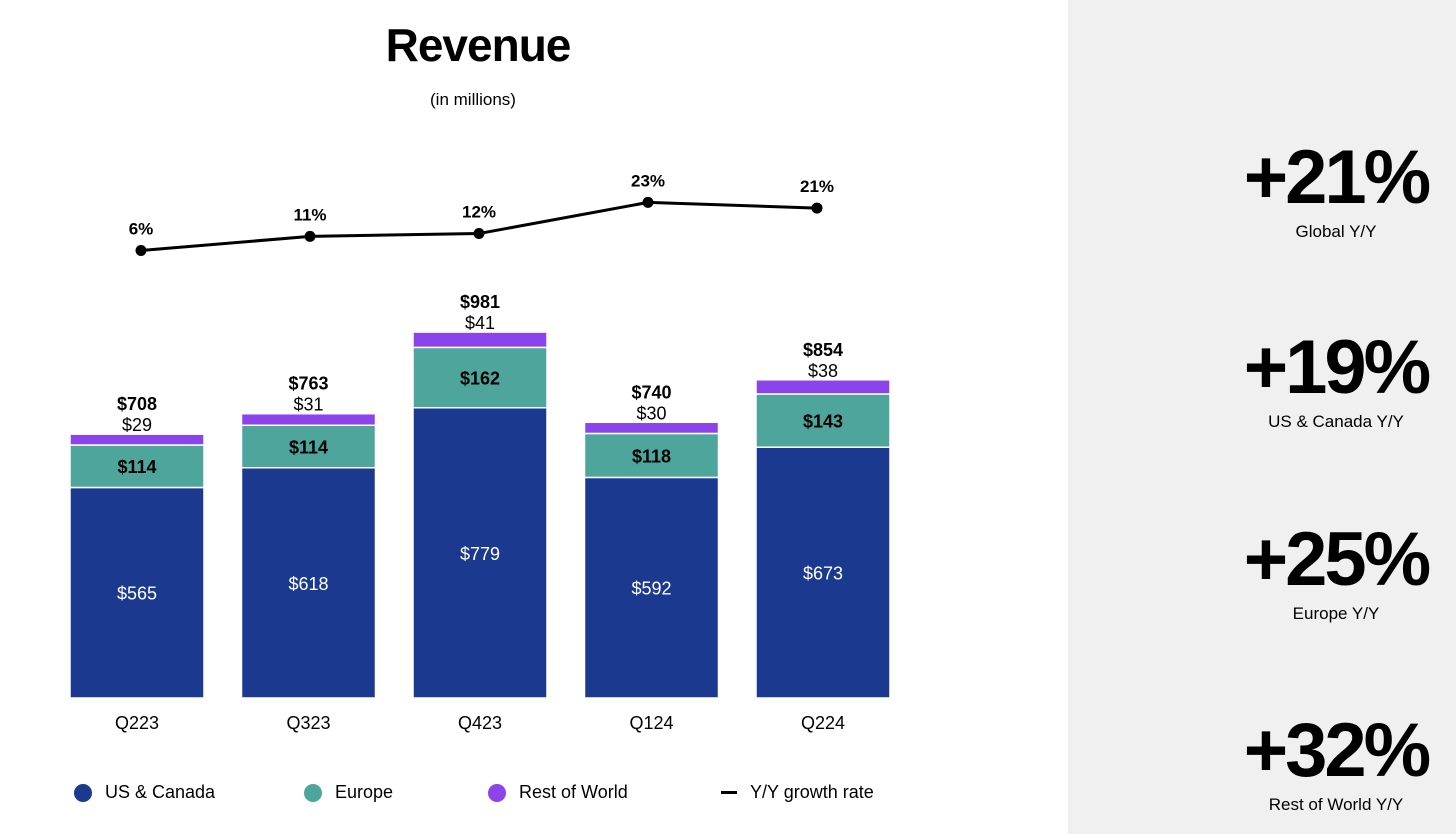  I want to click on bar-value-label: $29, so click(137, 425).